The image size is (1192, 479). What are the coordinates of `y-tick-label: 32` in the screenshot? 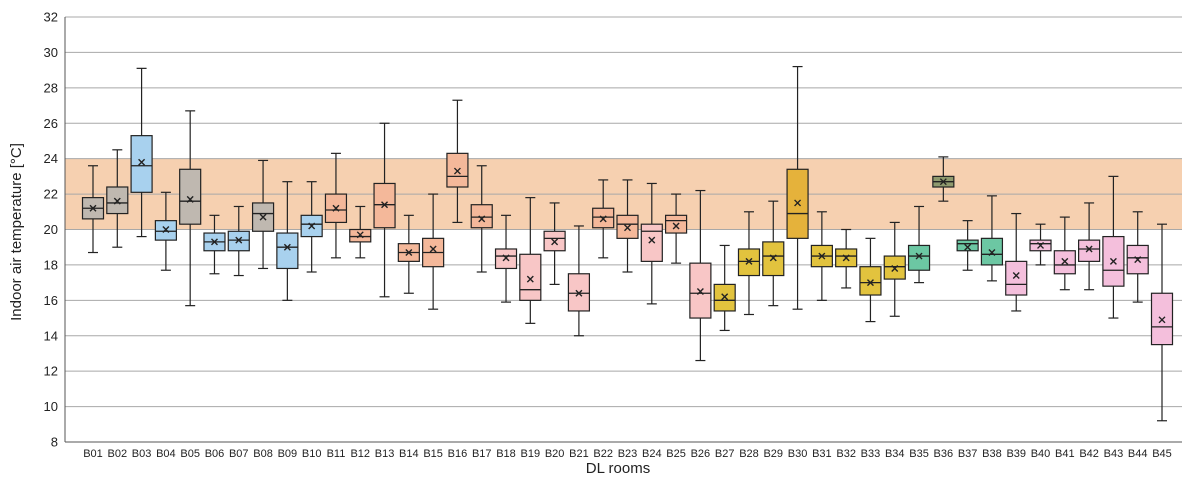 It's located at (51, 17).